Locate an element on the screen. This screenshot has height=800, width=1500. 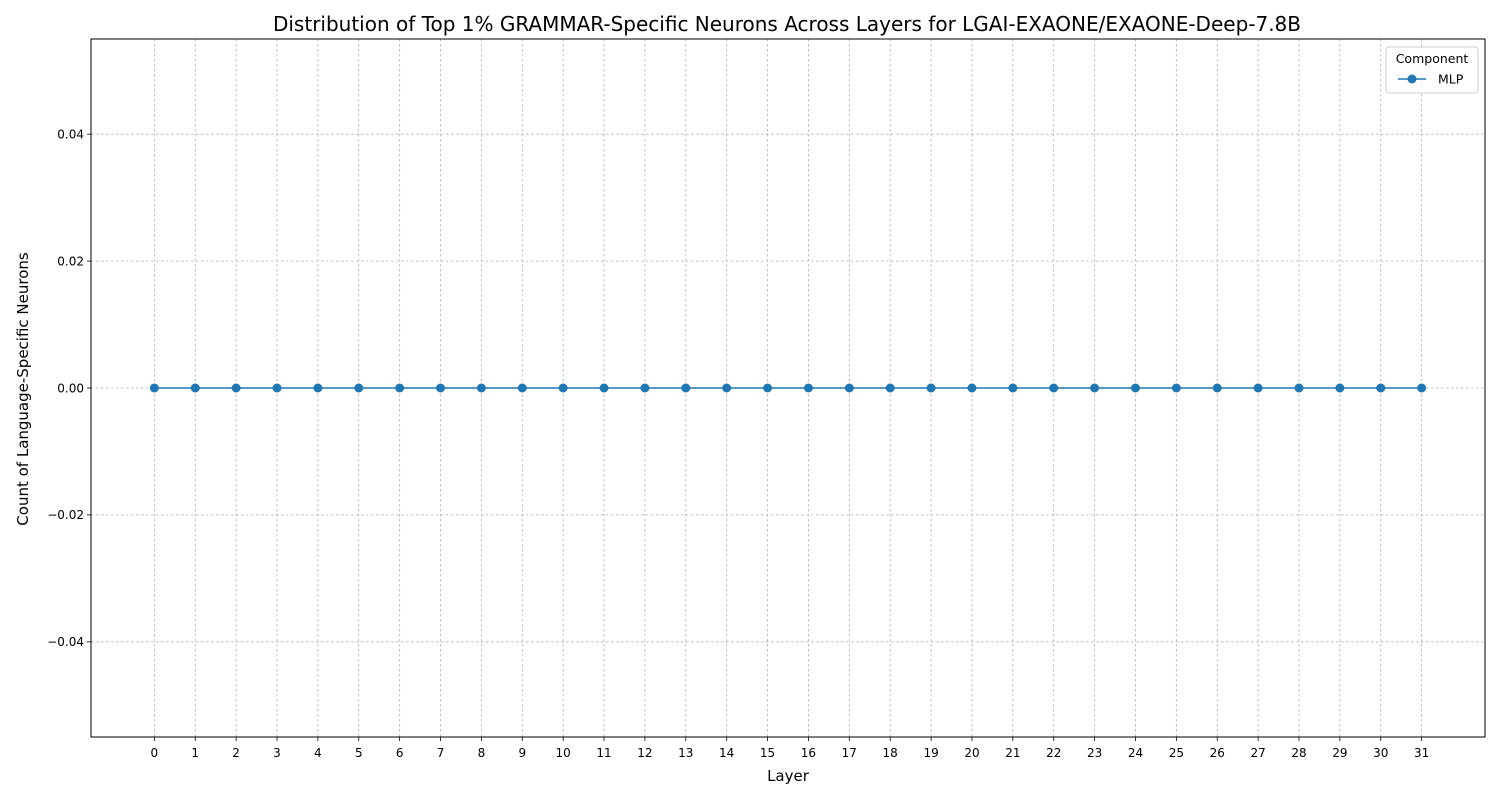
x-tick-label: 9 is located at coordinates (522, 753).